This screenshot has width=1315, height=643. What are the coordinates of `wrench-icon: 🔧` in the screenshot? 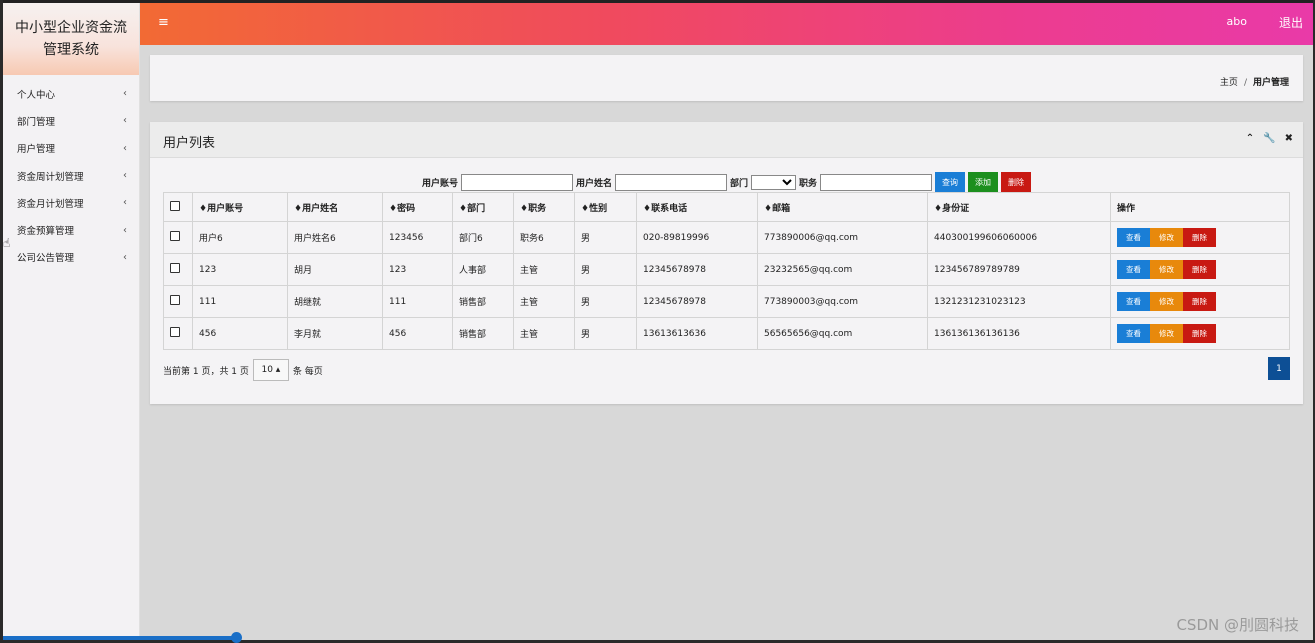 It's located at (1269, 138).